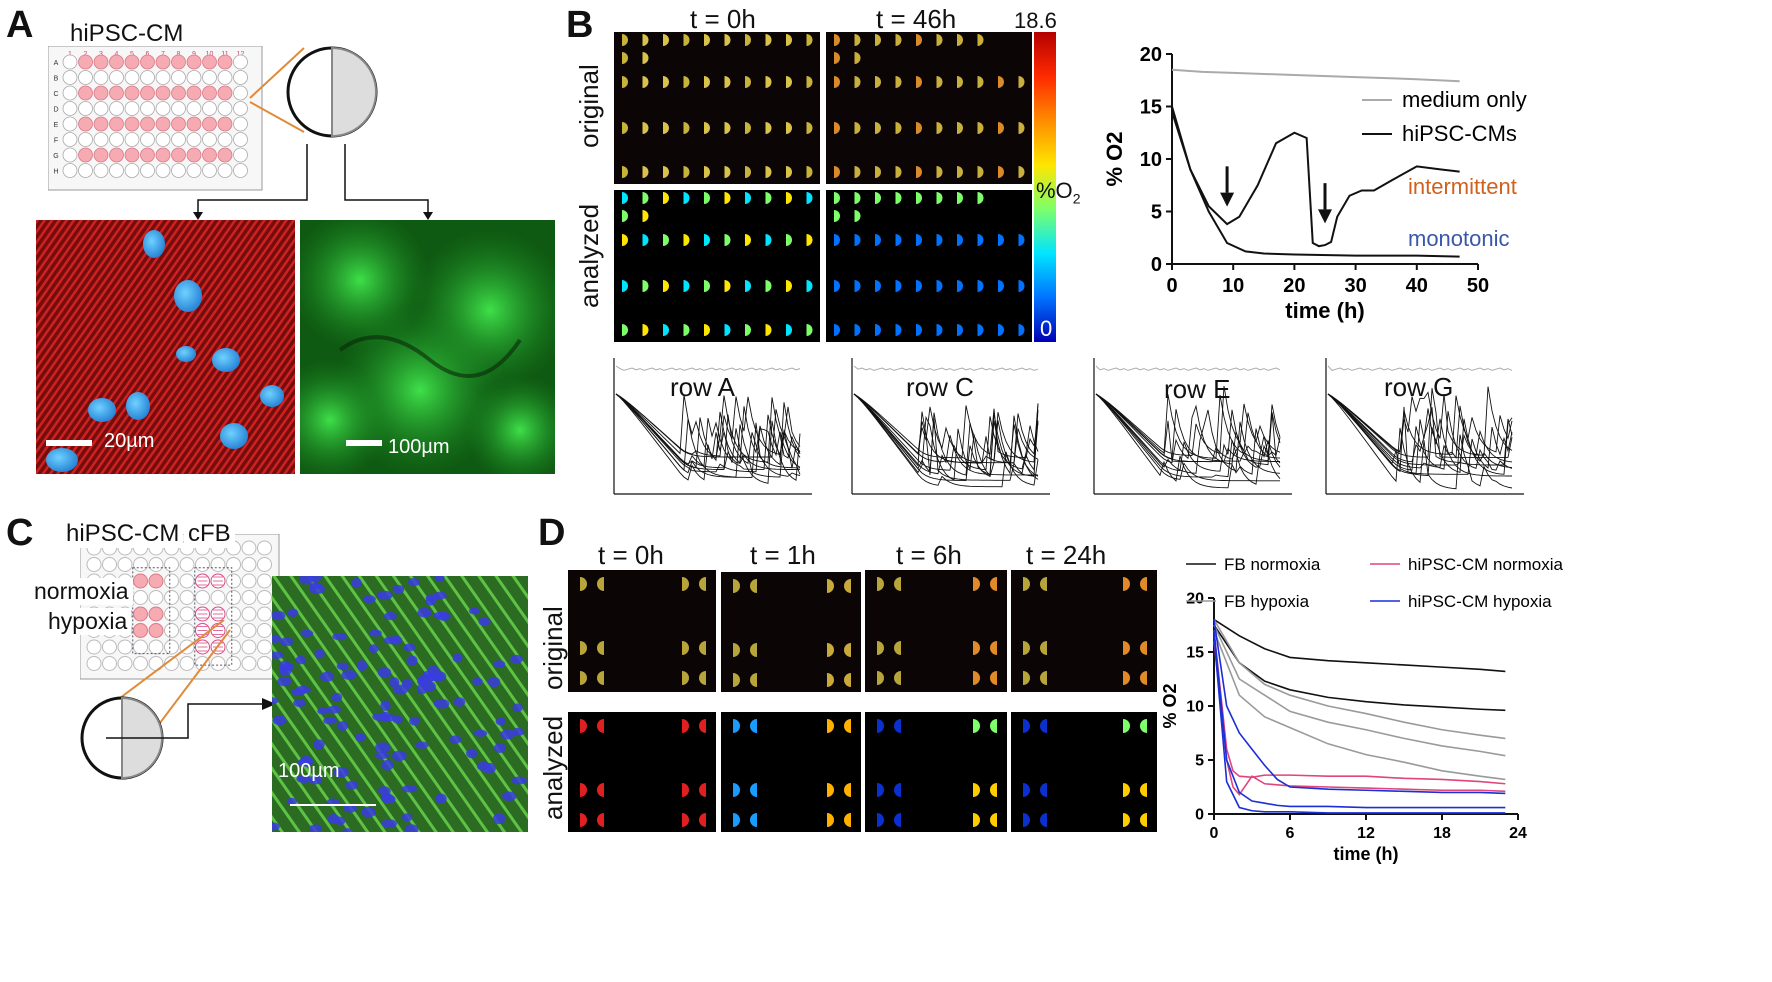 This screenshot has height=982, width=1772. What do you see at coordinates (1366, 854) in the screenshot?
I see `x-axis-label: time (h)` at bounding box center [1366, 854].